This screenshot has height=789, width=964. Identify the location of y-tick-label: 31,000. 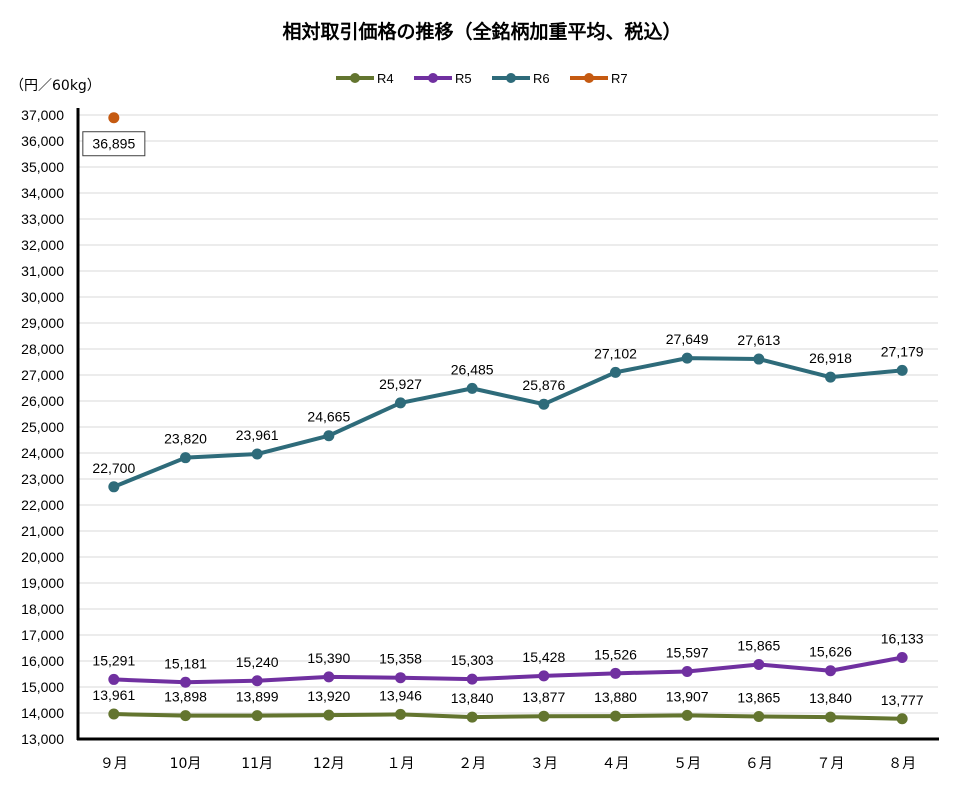
(42, 271).